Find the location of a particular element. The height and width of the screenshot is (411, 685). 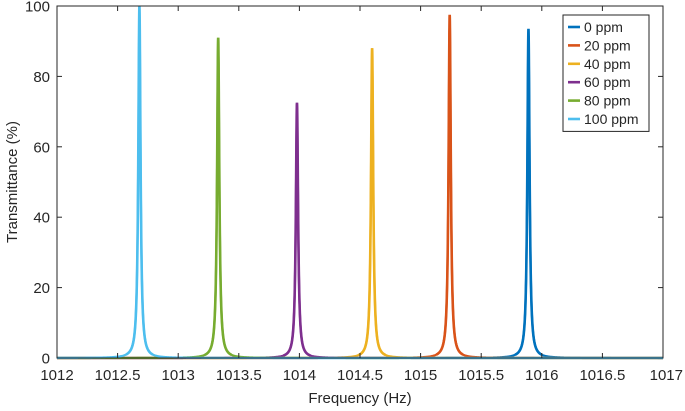

legend-label: 100 ppm is located at coordinates (611, 119).